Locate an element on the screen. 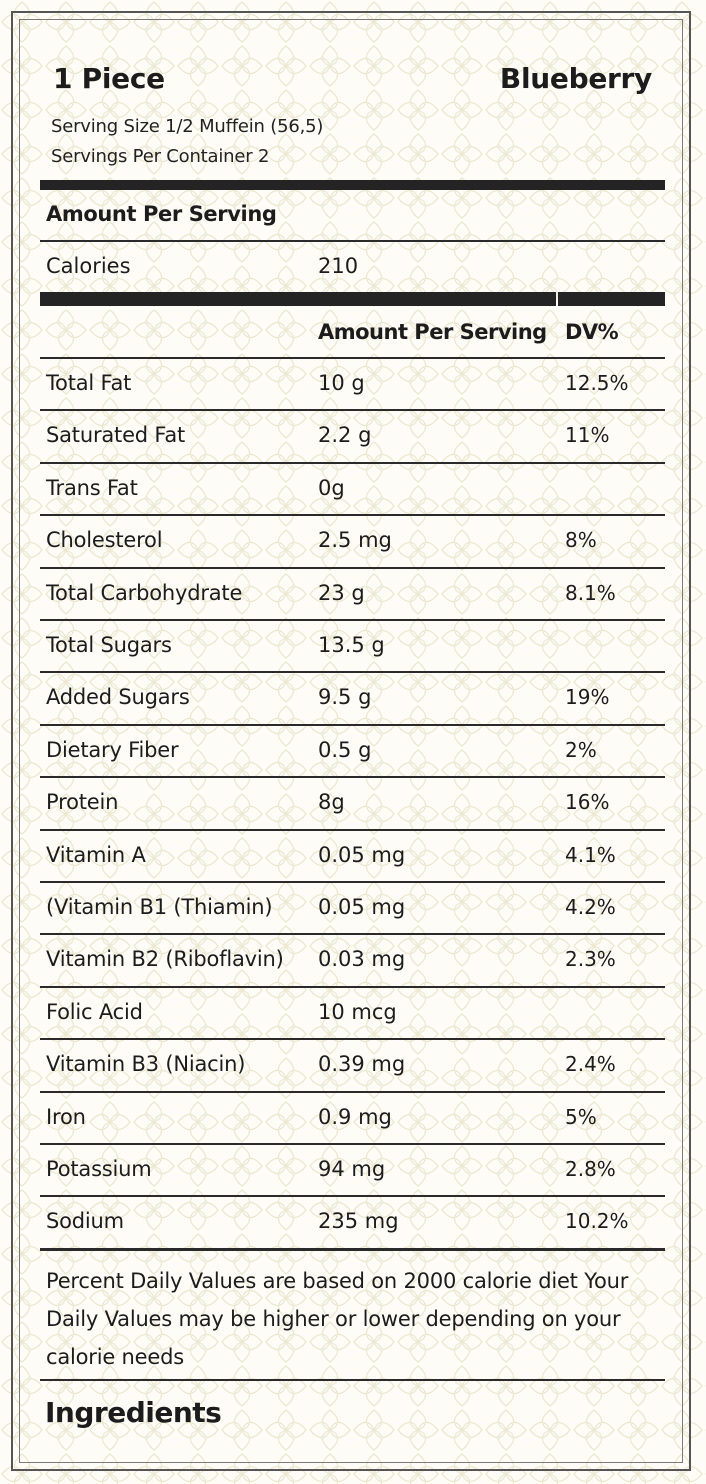 The height and width of the screenshot is (1484, 706). nutrient-dv: 2% is located at coordinates (581, 750).